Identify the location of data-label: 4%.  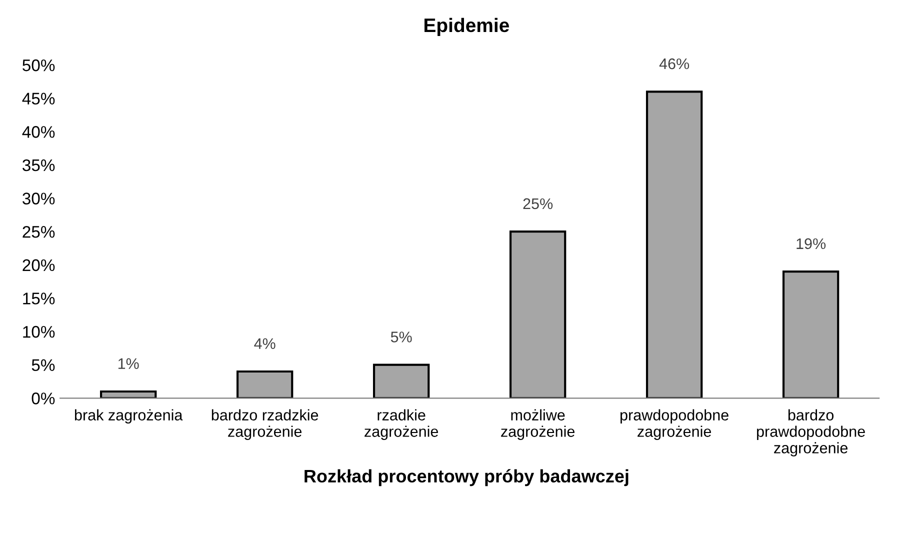
(265, 343).